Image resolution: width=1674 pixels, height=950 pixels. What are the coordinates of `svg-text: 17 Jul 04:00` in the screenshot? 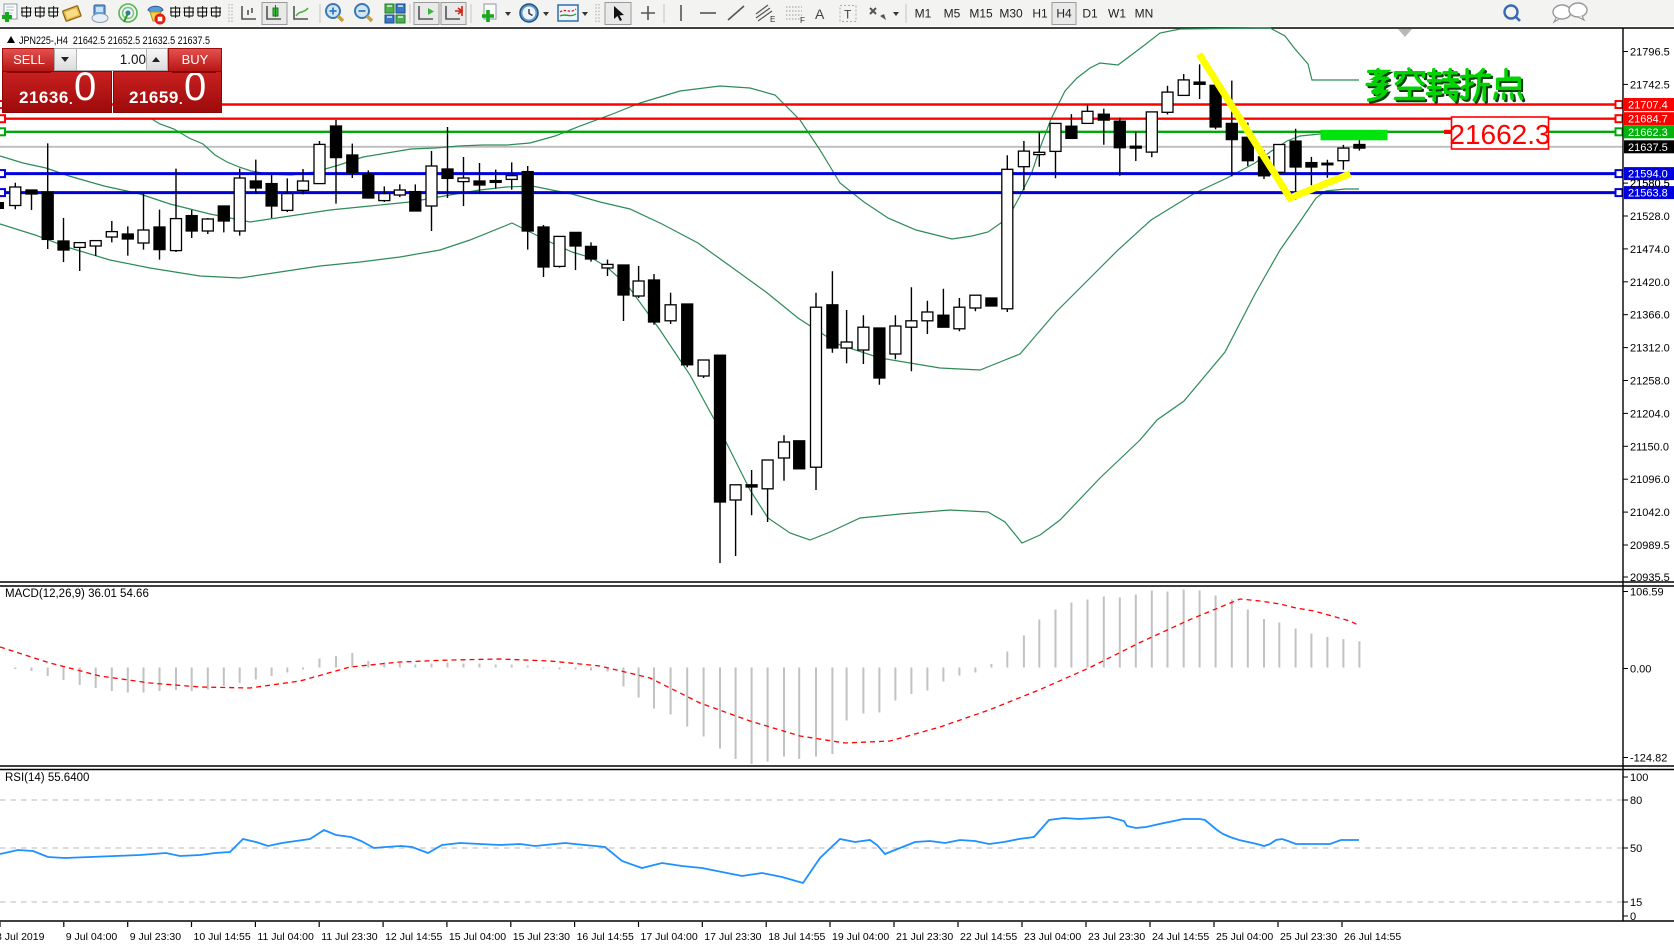 It's located at (669, 937).